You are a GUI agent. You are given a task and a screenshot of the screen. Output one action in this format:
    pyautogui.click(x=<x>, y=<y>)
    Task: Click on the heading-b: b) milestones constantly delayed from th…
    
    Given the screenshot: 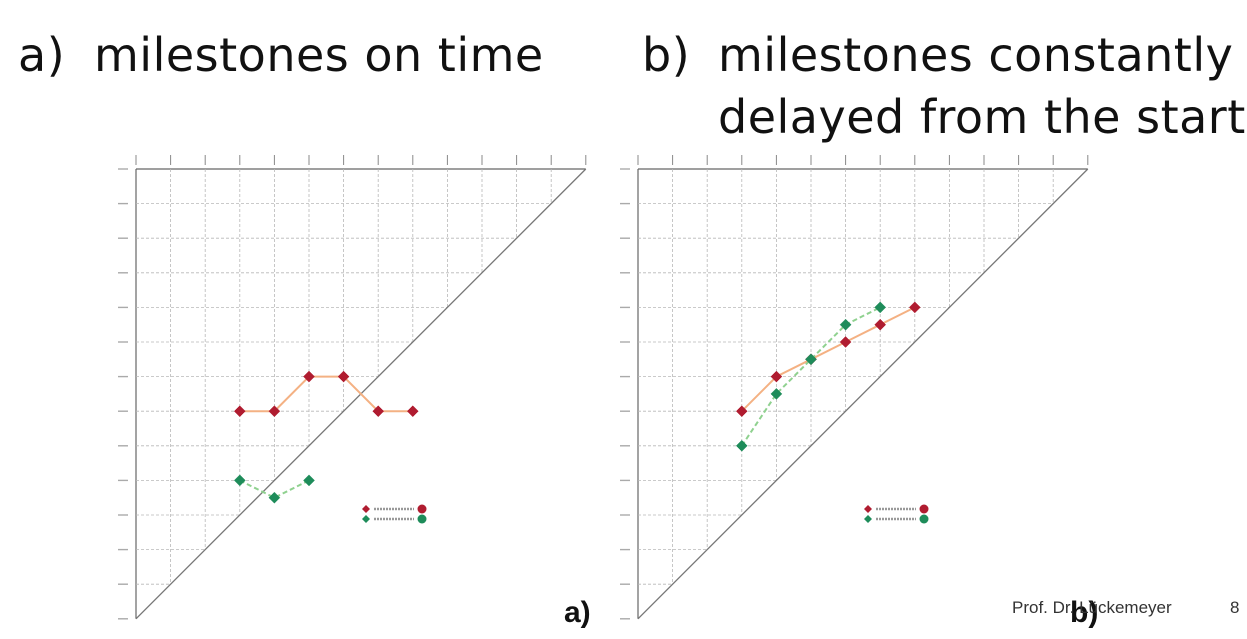 What is the action you would take?
    pyautogui.click(x=944, y=87)
    